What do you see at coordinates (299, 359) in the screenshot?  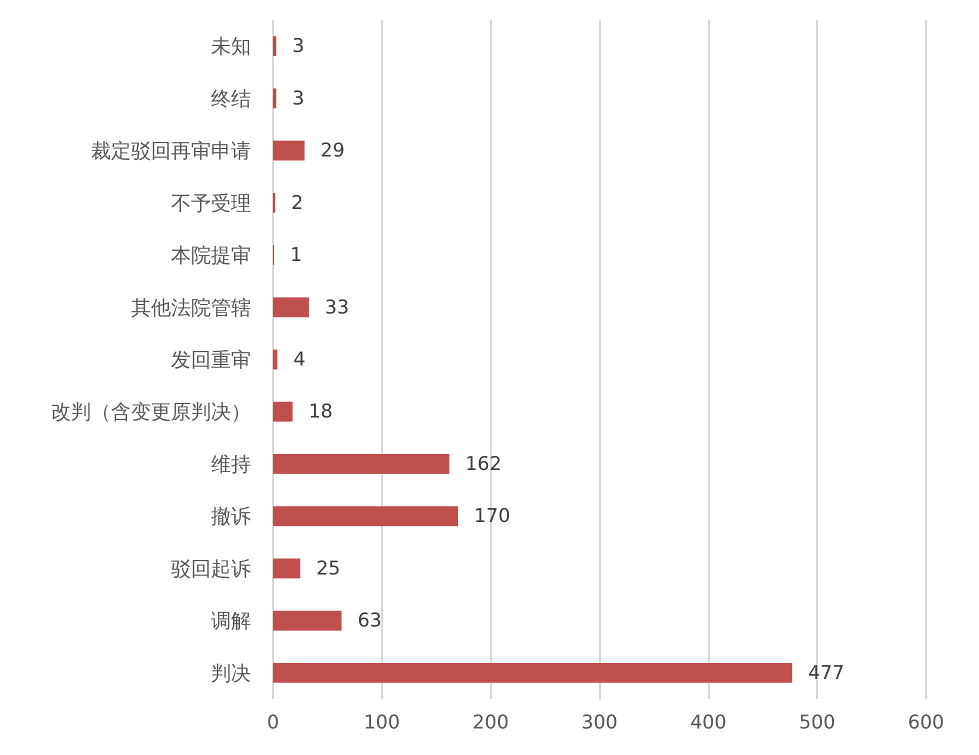 I see `data-label: 4` at bounding box center [299, 359].